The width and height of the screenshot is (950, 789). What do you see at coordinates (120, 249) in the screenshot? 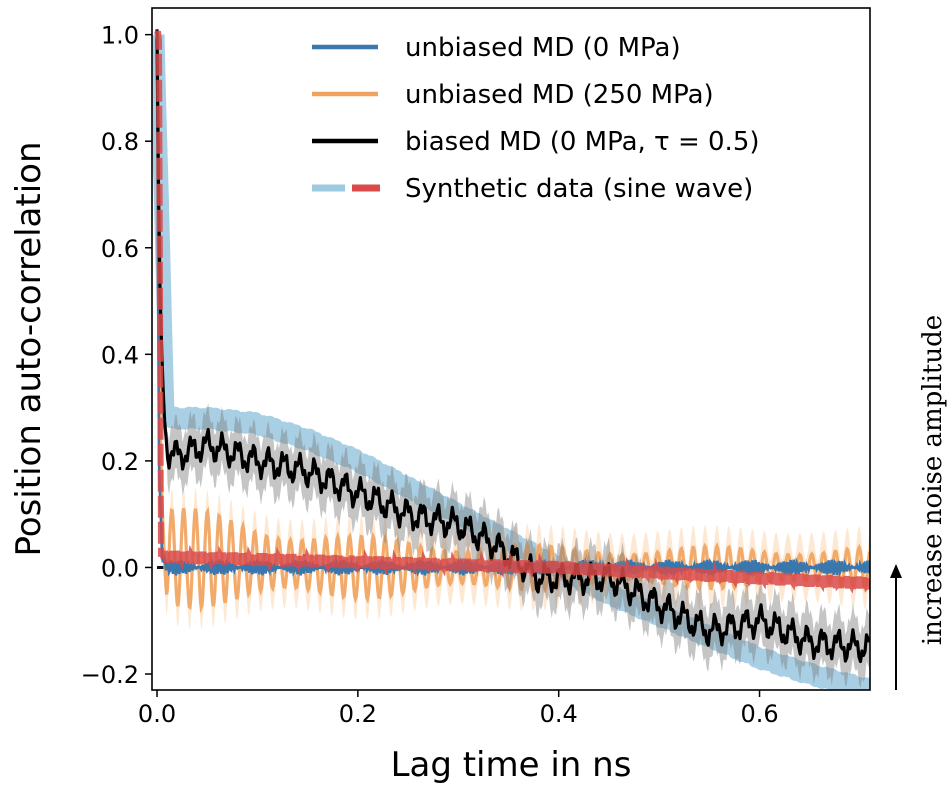
I see `y-tick-label: 0.6` at bounding box center [120, 249].